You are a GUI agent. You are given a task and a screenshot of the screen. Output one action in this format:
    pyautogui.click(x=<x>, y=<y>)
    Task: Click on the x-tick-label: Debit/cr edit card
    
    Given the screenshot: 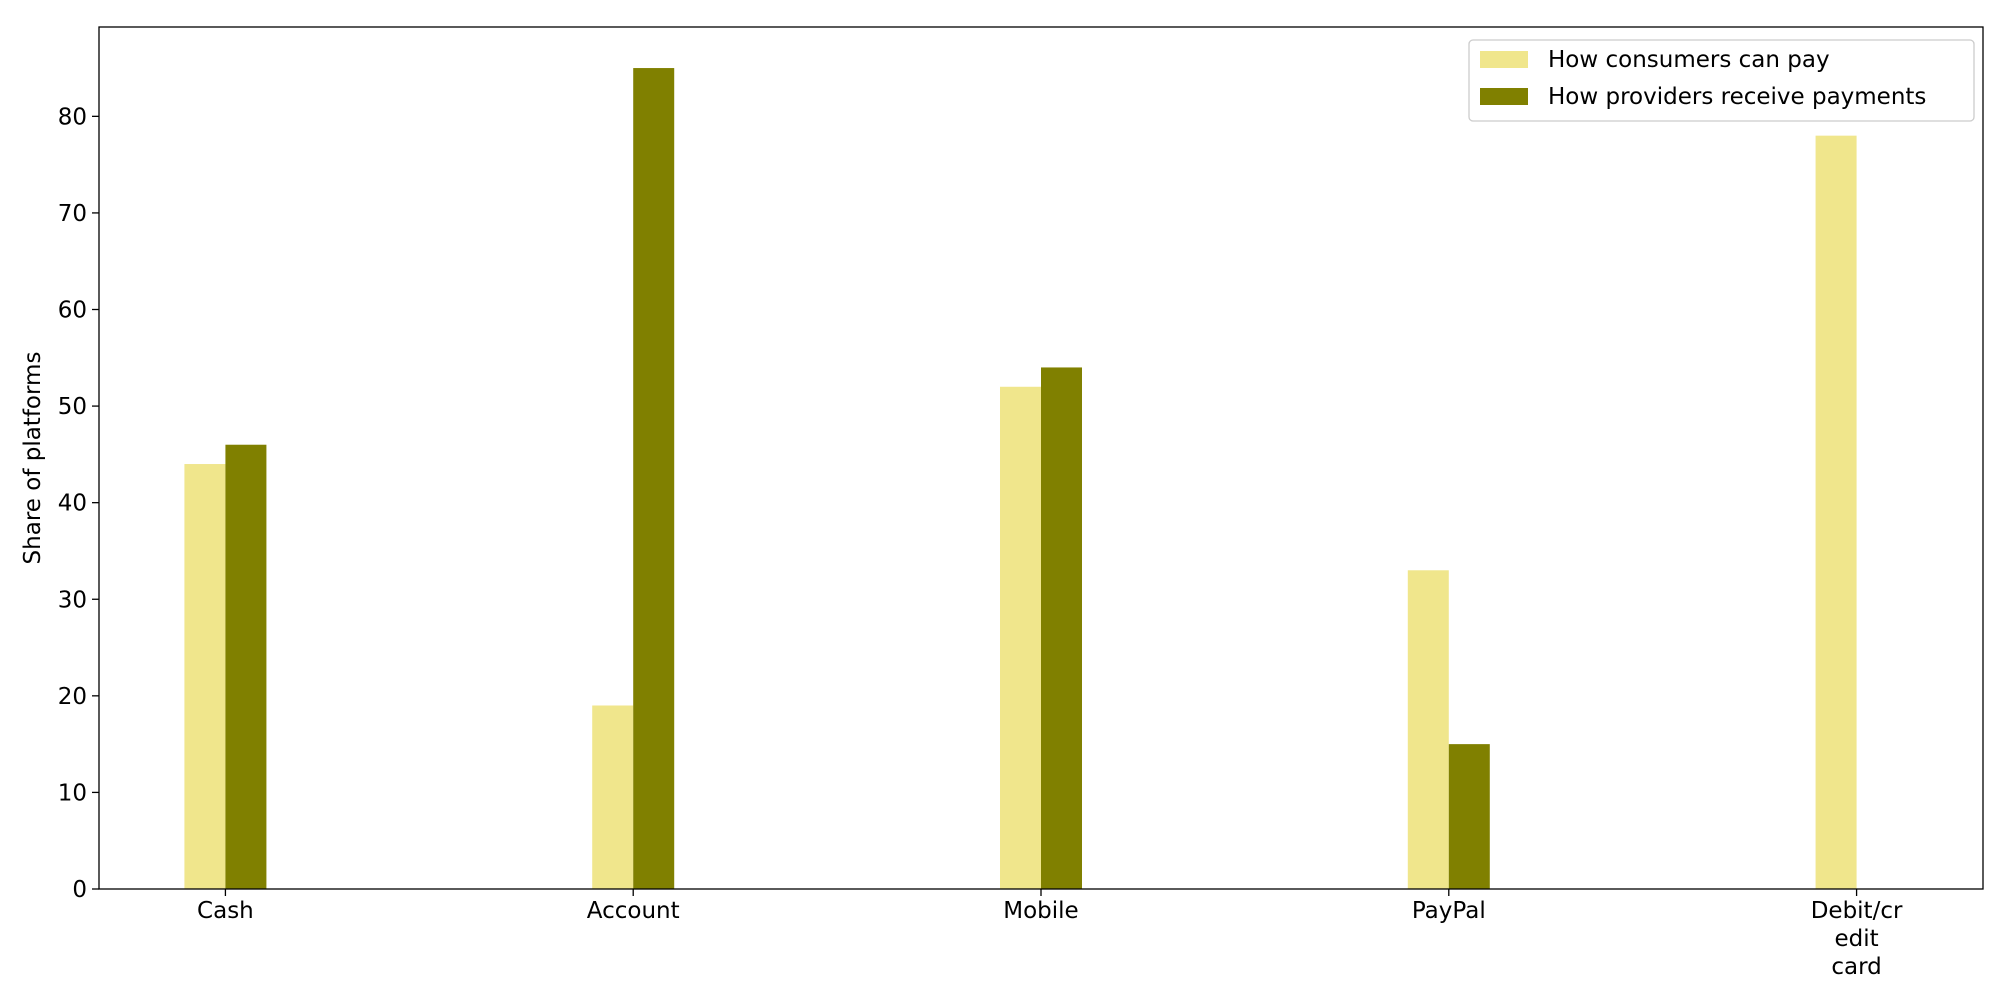 What is the action you would take?
    pyautogui.click(x=1857, y=939)
    